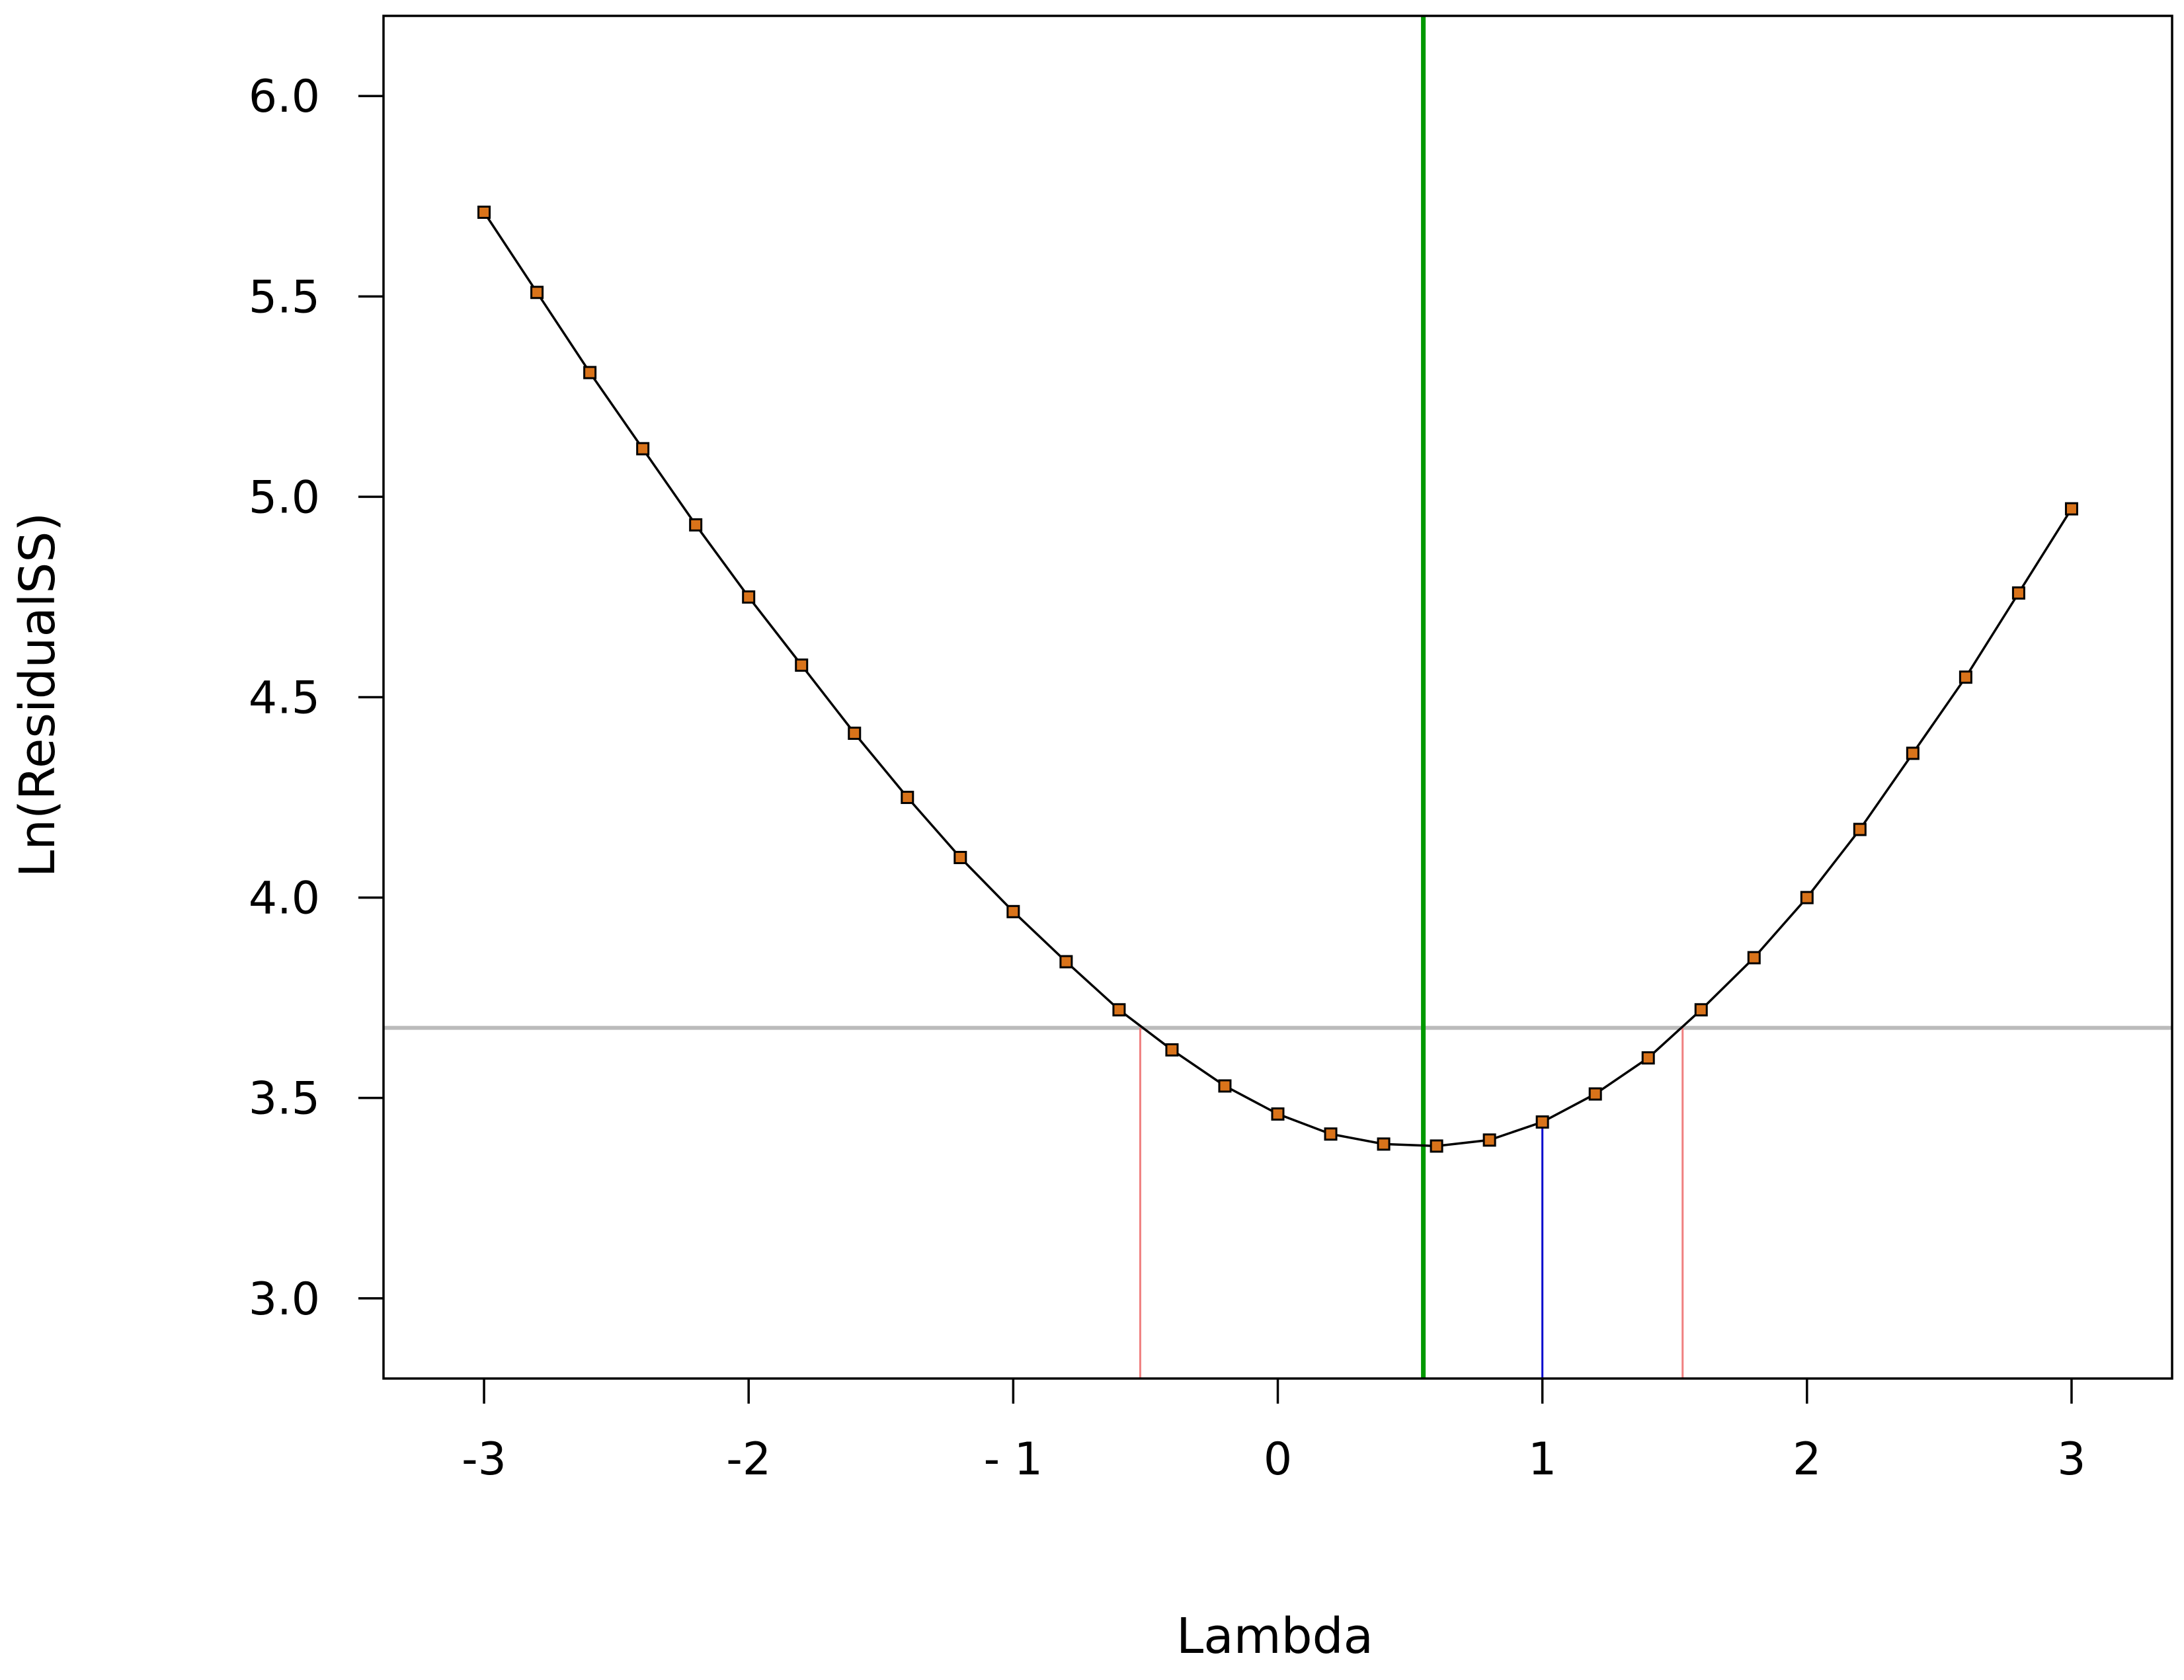 The image size is (2184, 1680). Describe the element at coordinates (2071, 1459) in the screenshot. I see `x-tick-label: 3` at that location.